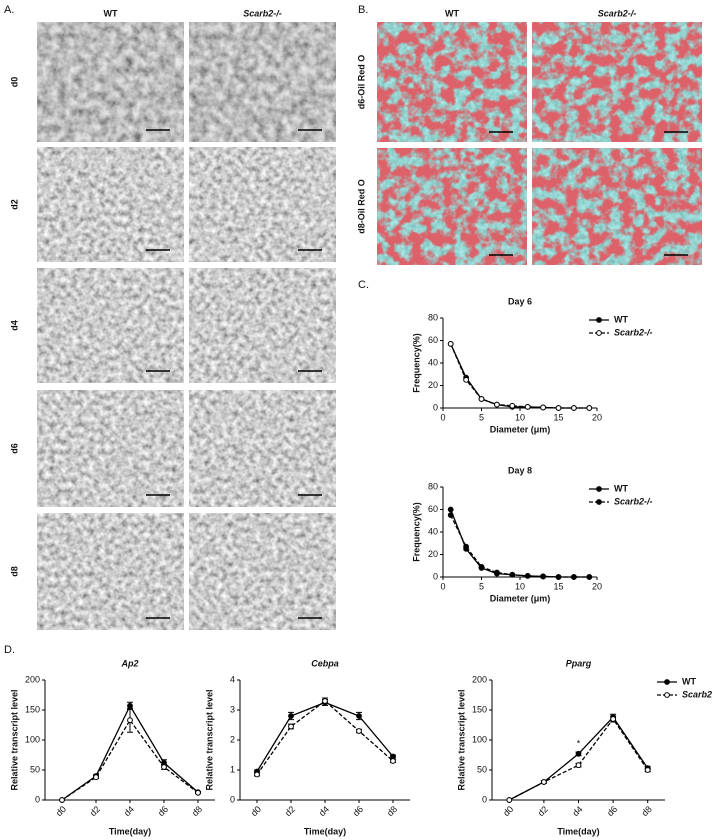  What do you see at coordinates (520, 470) in the screenshot?
I see `chart-title: Day 8` at bounding box center [520, 470].